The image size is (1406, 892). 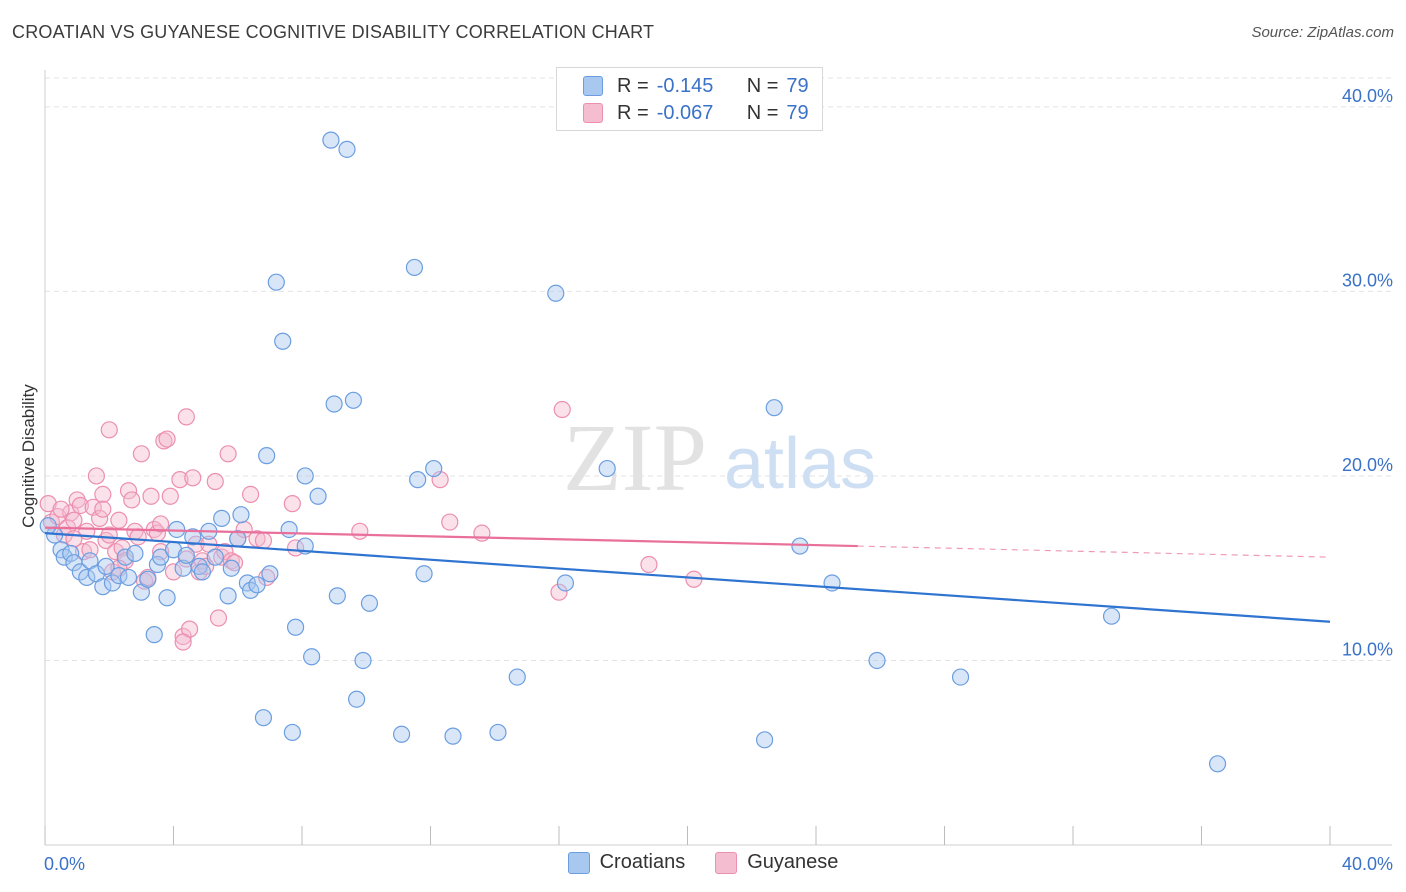 I want to click on legend-row-guyanese: R = -0.067 N = 79, so click(x=696, y=113).